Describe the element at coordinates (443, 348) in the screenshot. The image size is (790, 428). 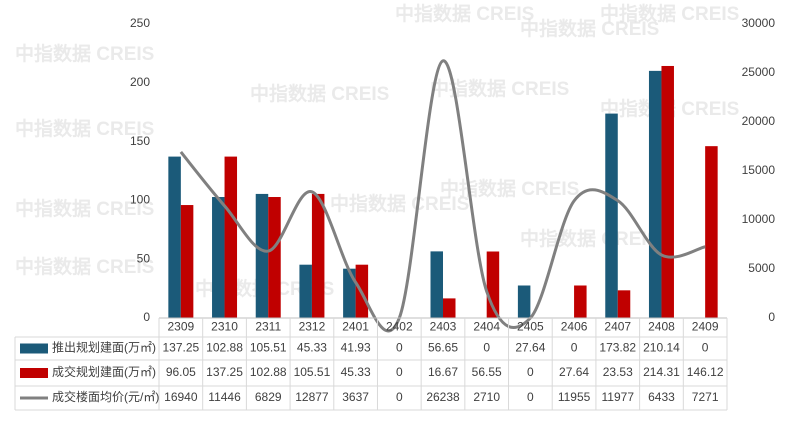
I see `table-value: 56.65` at that location.